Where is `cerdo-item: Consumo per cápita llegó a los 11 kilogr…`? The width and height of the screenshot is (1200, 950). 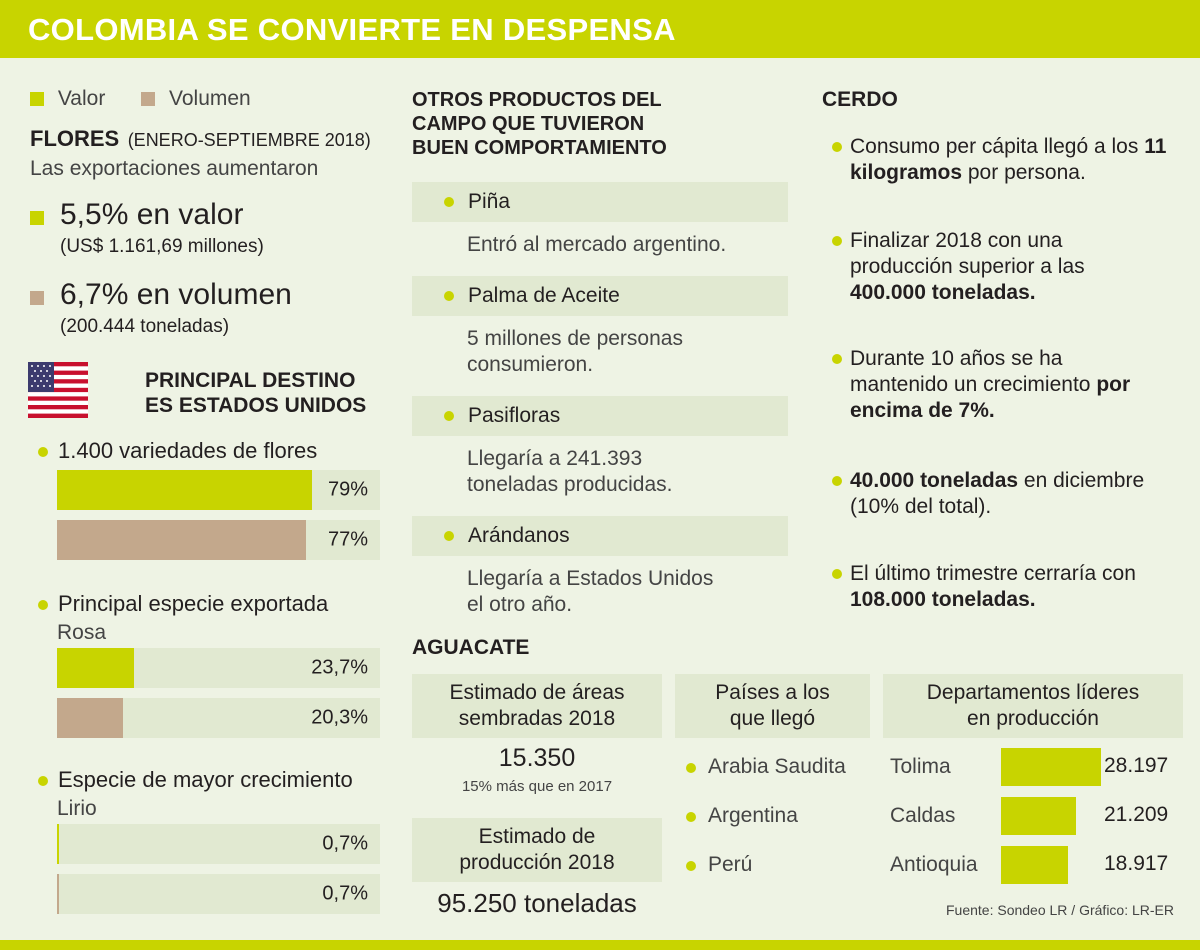
cerdo-item: Consumo per cápita llegó a los 11 kilogr… is located at coordinates (1008, 160).